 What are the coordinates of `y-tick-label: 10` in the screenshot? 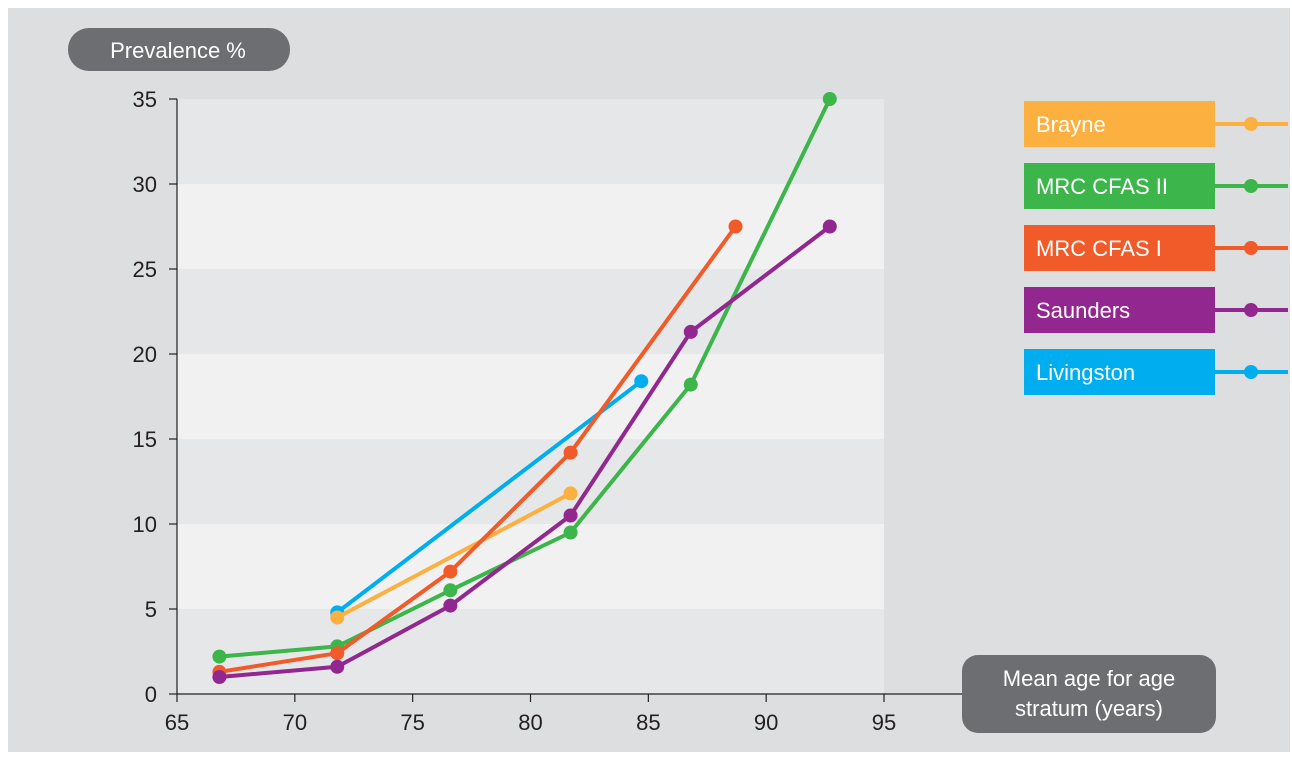 It's located at (145, 524).